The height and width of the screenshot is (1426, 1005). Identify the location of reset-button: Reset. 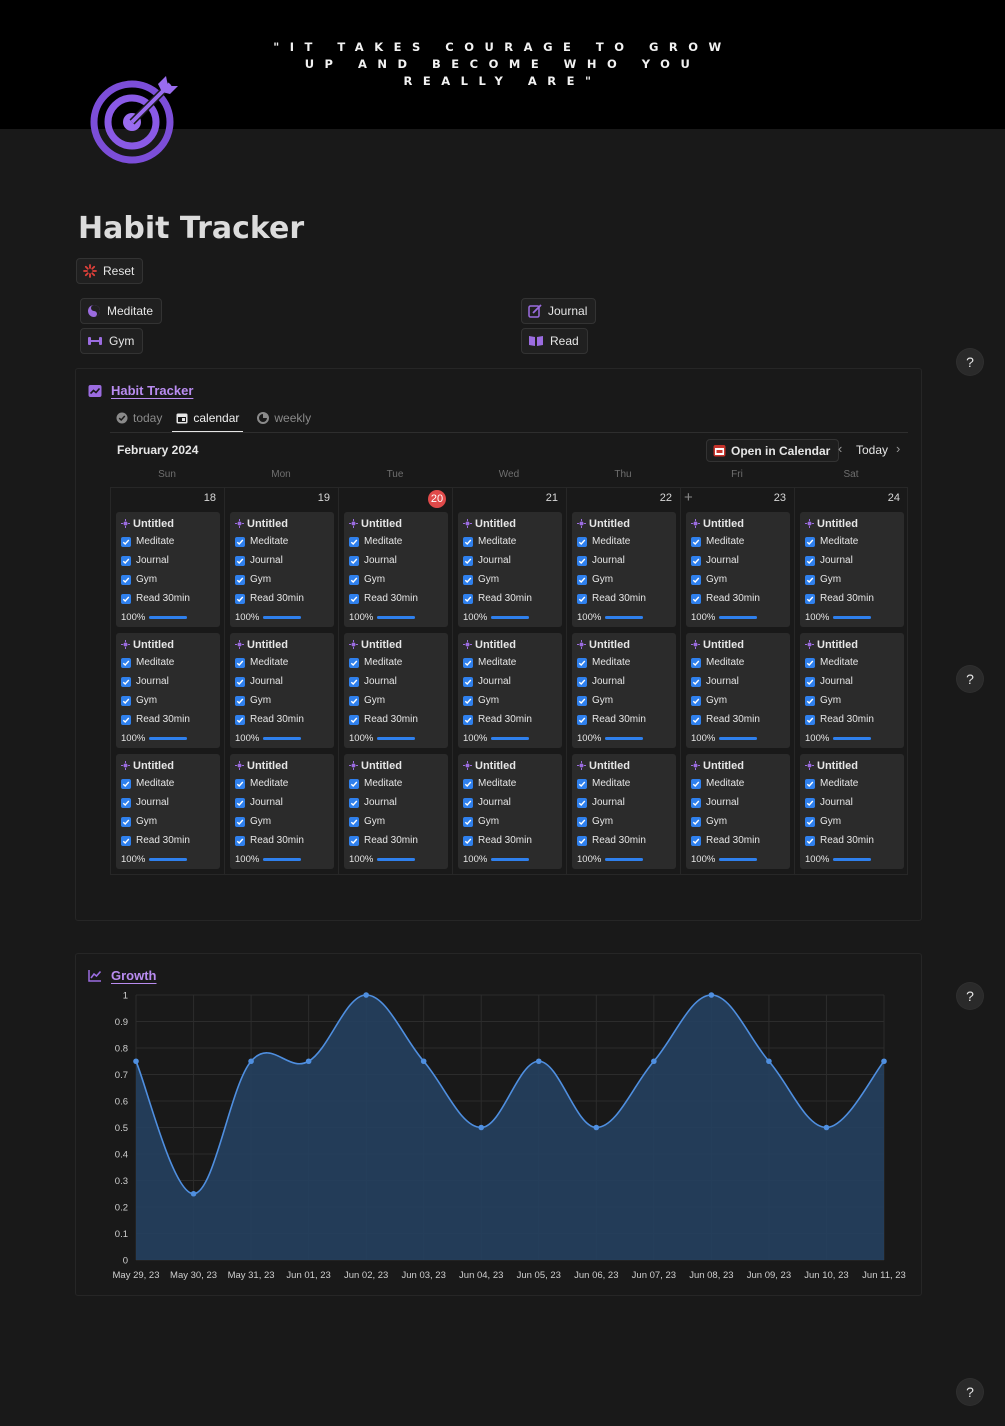
(110, 271).